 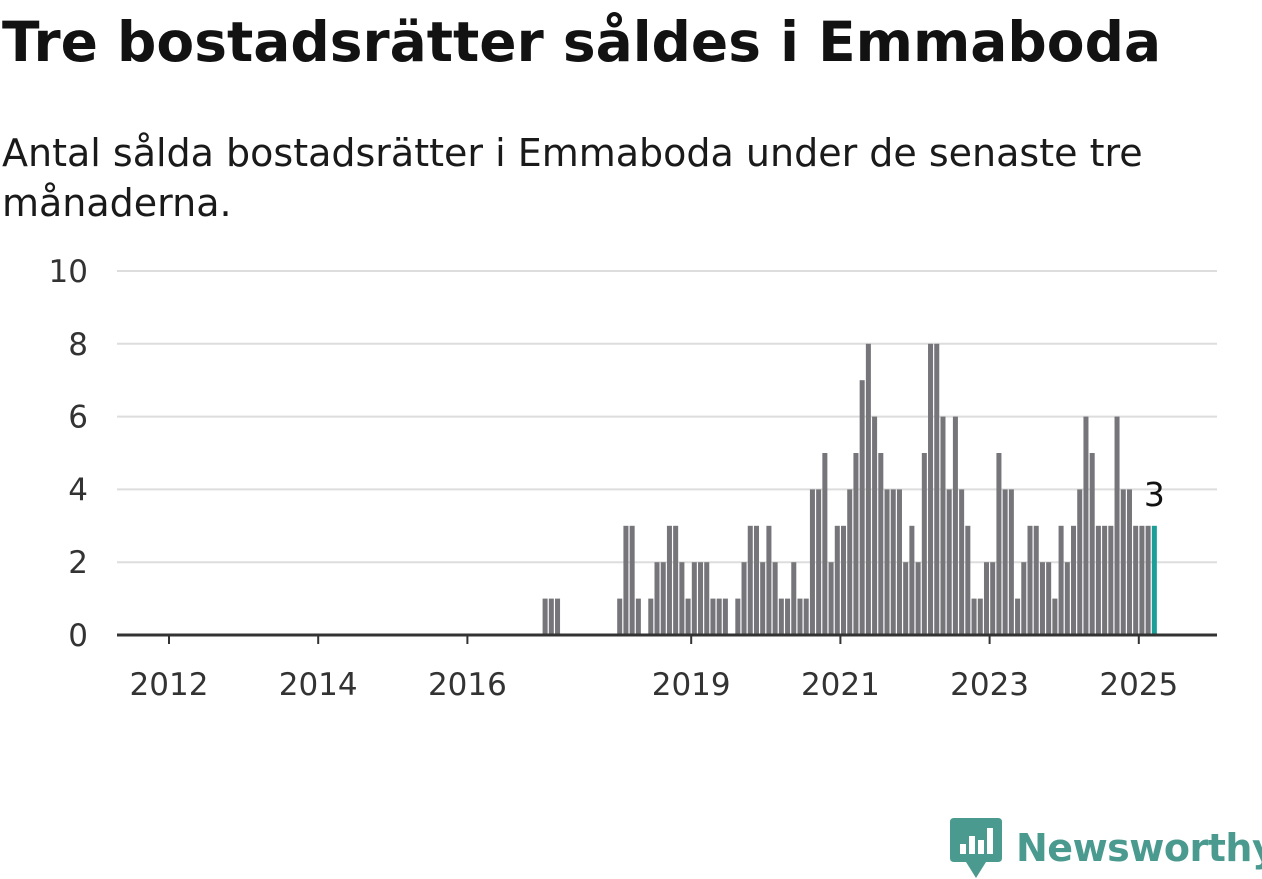 I want to click on y-tick-label: 4, so click(x=78, y=490).